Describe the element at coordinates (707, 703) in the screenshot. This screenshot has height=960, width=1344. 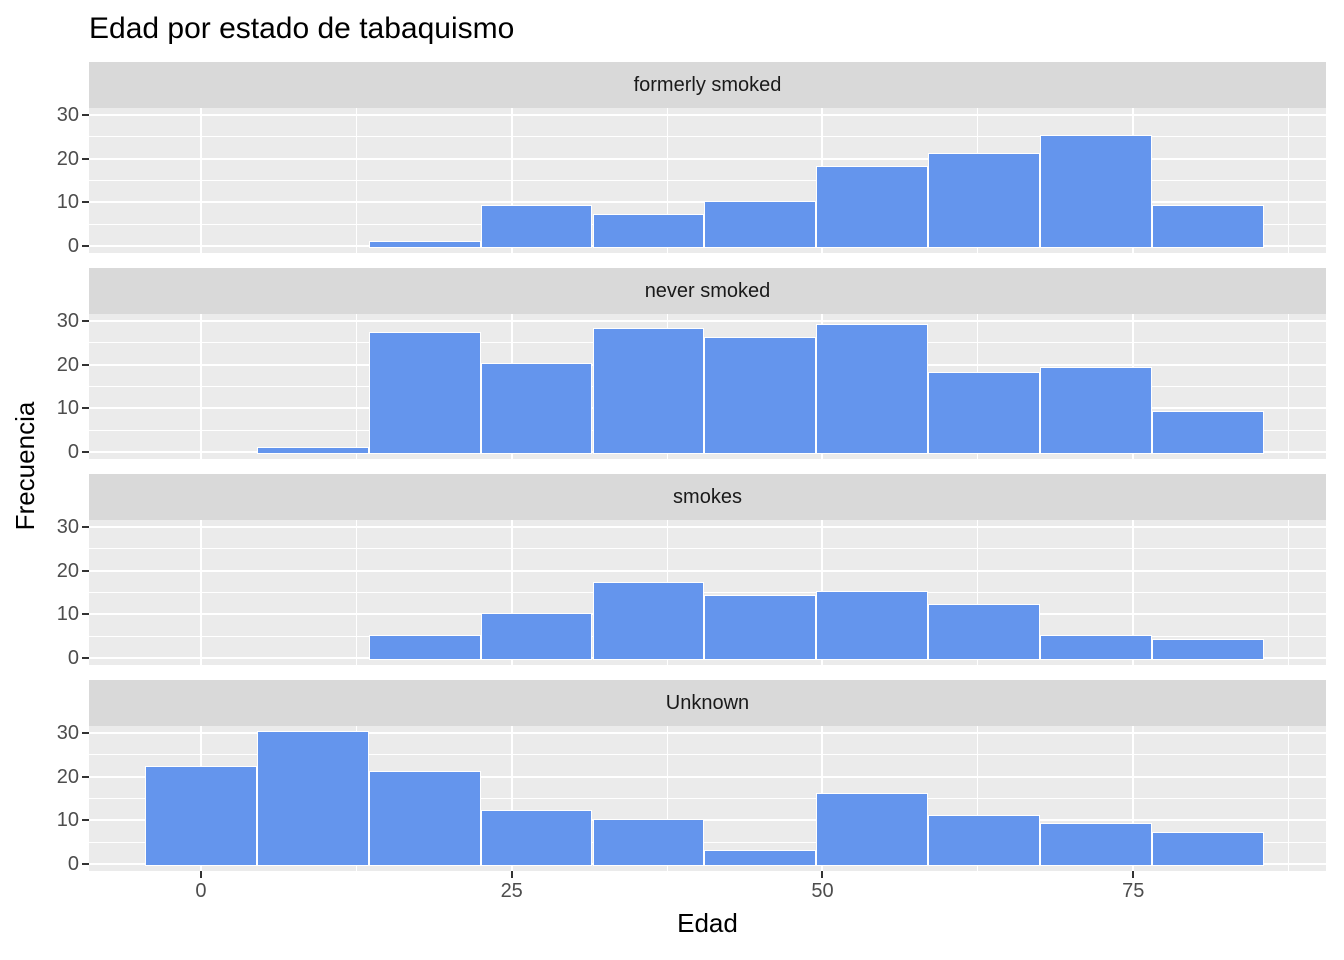
I see `facet-strip: Unknown` at that location.